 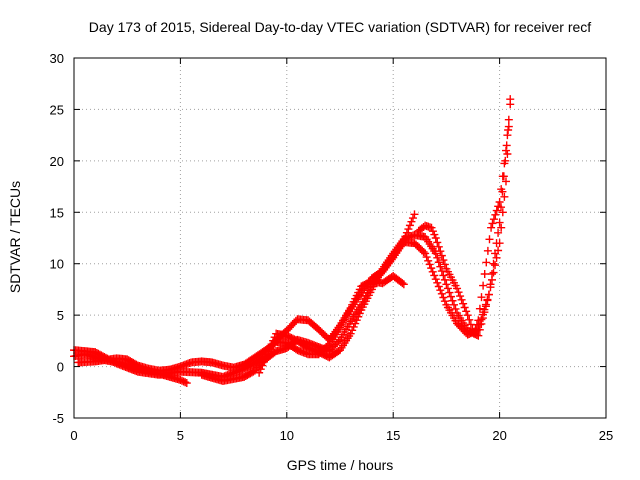 What do you see at coordinates (60, 367) in the screenshot?
I see `y-tick-label: 0` at bounding box center [60, 367].